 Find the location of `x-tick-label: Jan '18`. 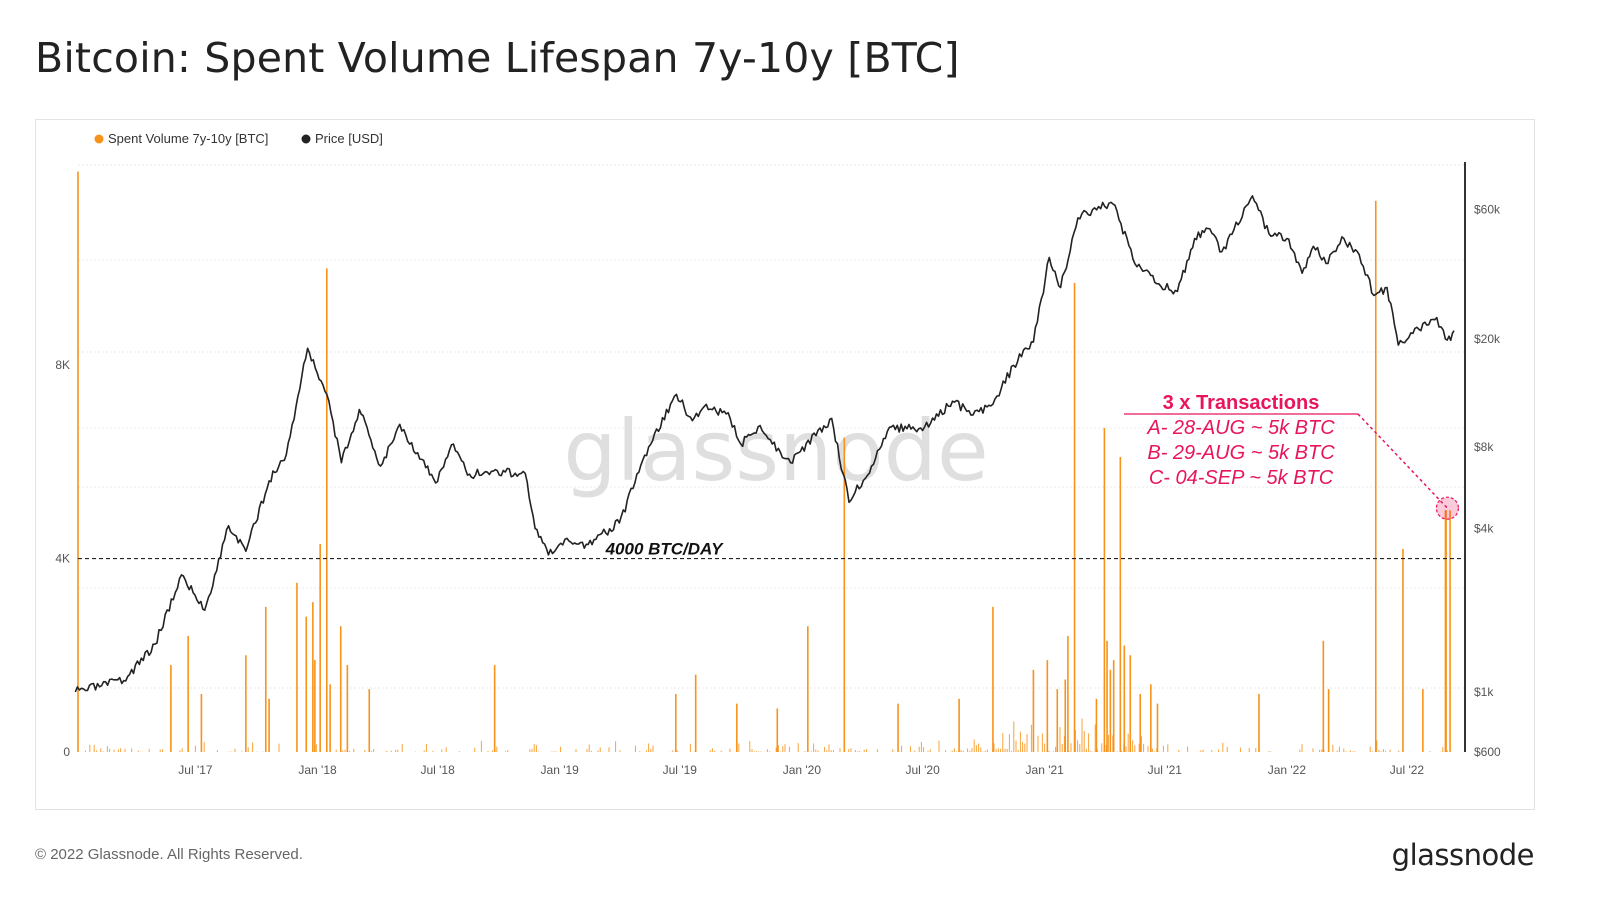

x-tick-label: Jan '18 is located at coordinates (317, 770).